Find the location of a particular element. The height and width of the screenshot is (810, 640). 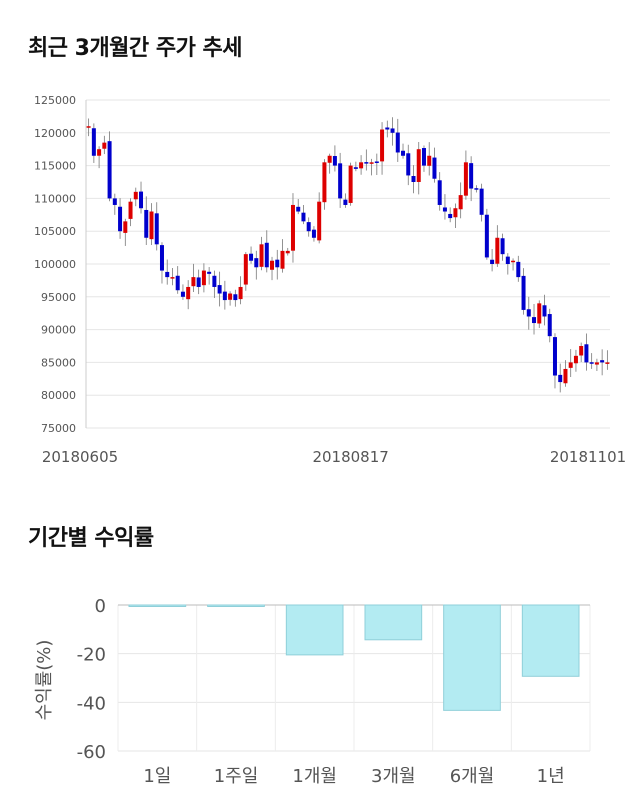

return-y-axis-label: 수익률(%) is located at coordinates (44, 680).